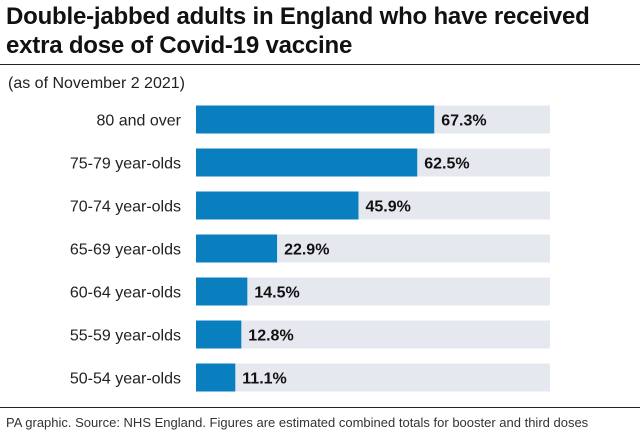 This screenshot has height=438, width=640. What do you see at coordinates (446, 164) in the screenshot?
I see `value-label: 62.5%` at bounding box center [446, 164].